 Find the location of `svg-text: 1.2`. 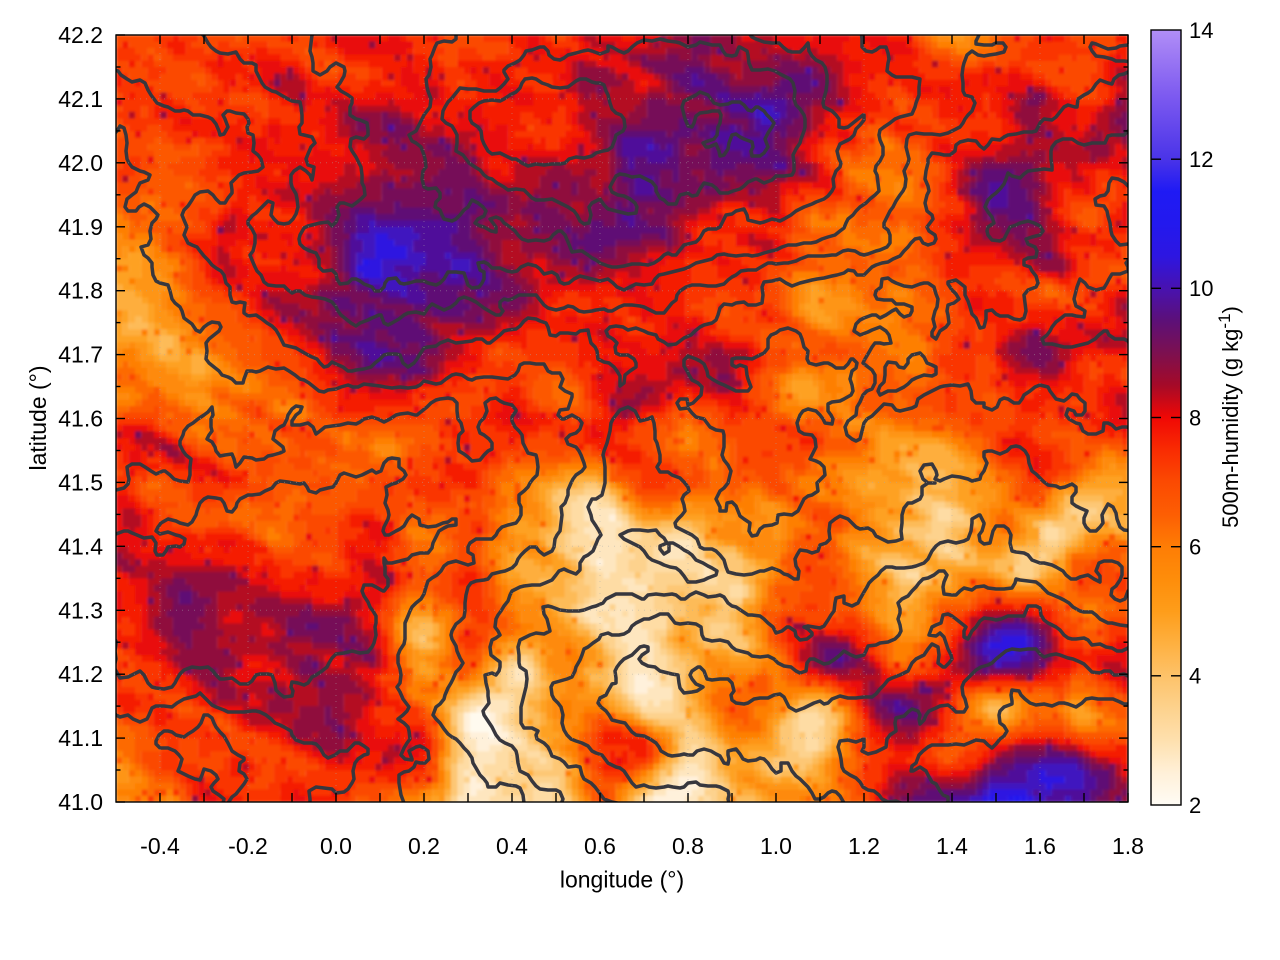

svg-text: 1.2 is located at coordinates (864, 846).